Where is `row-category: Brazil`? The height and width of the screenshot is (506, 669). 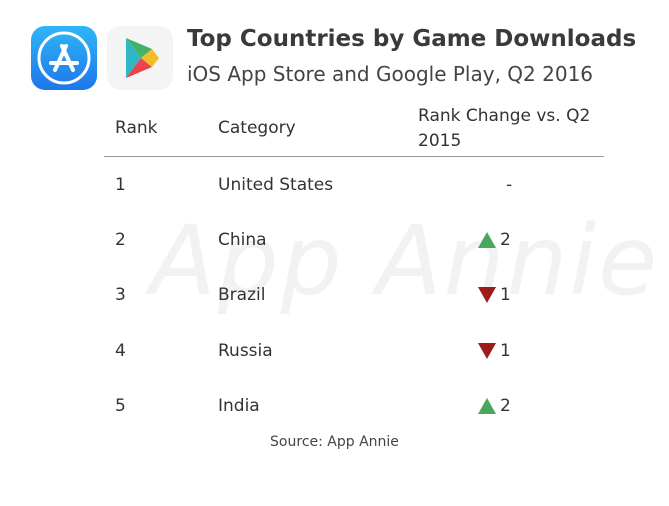 row-category: Brazil is located at coordinates (242, 295).